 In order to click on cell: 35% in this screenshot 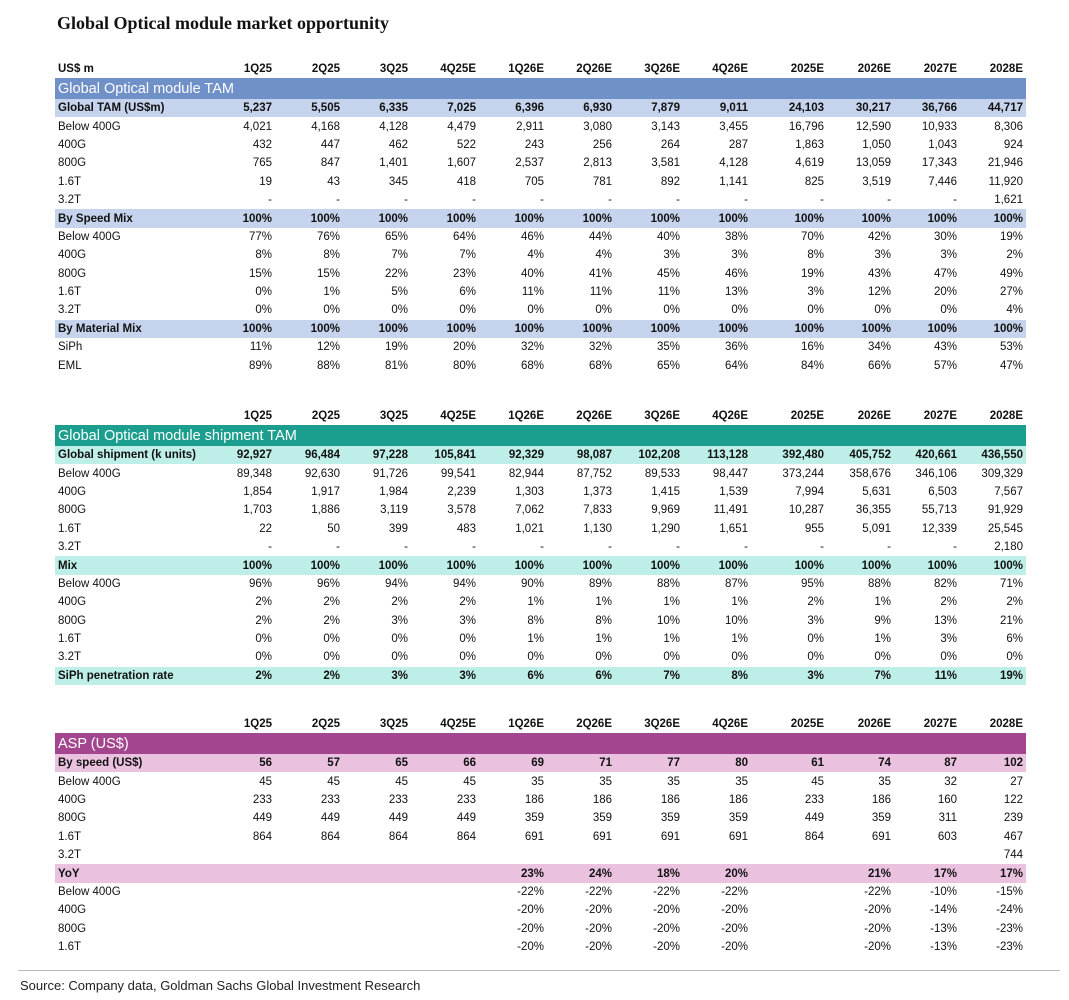, I will do `click(668, 347)`.